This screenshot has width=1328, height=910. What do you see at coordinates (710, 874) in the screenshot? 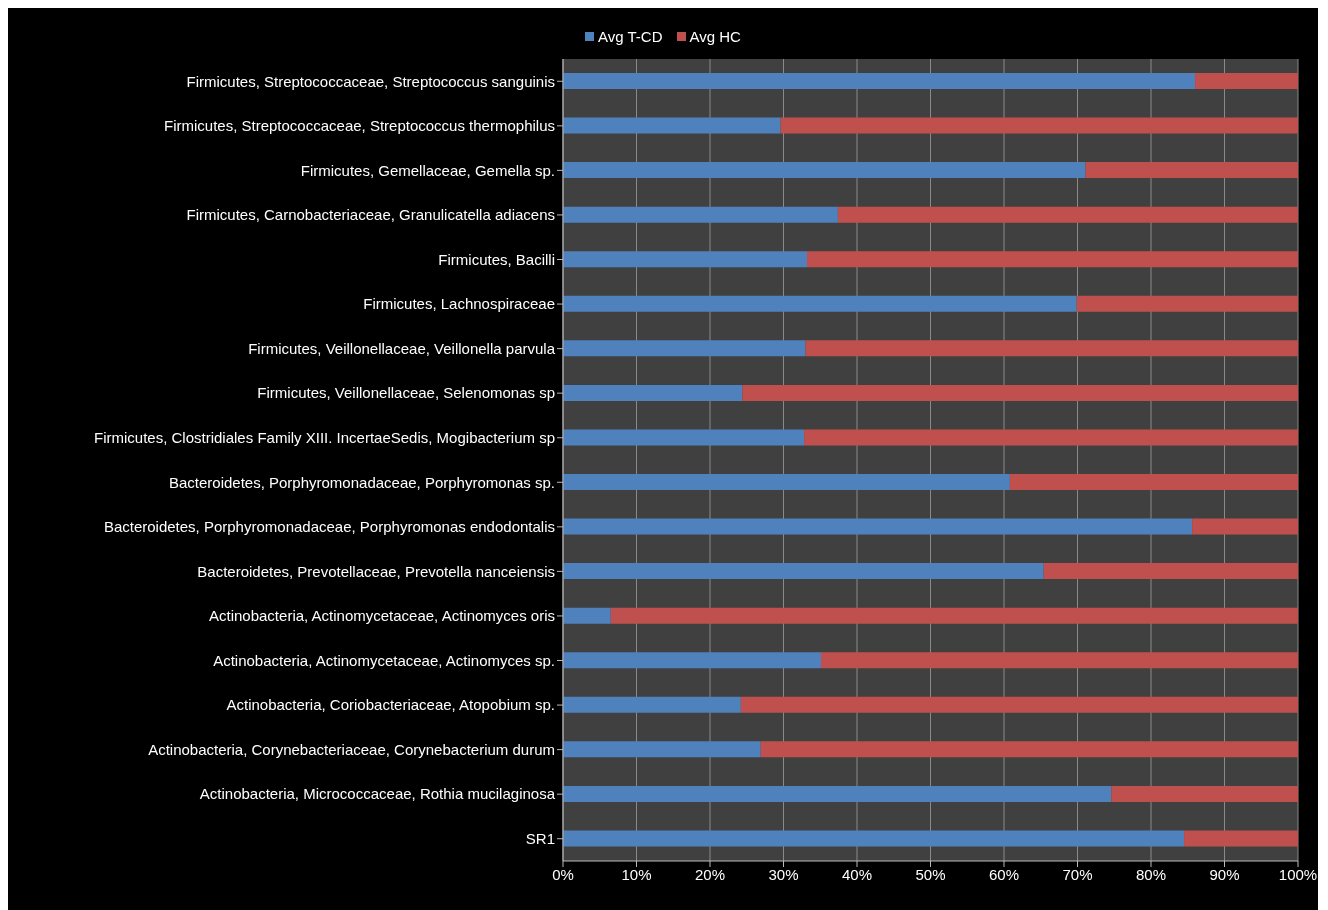
I see `x-tick-label: 20%` at bounding box center [710, 874].